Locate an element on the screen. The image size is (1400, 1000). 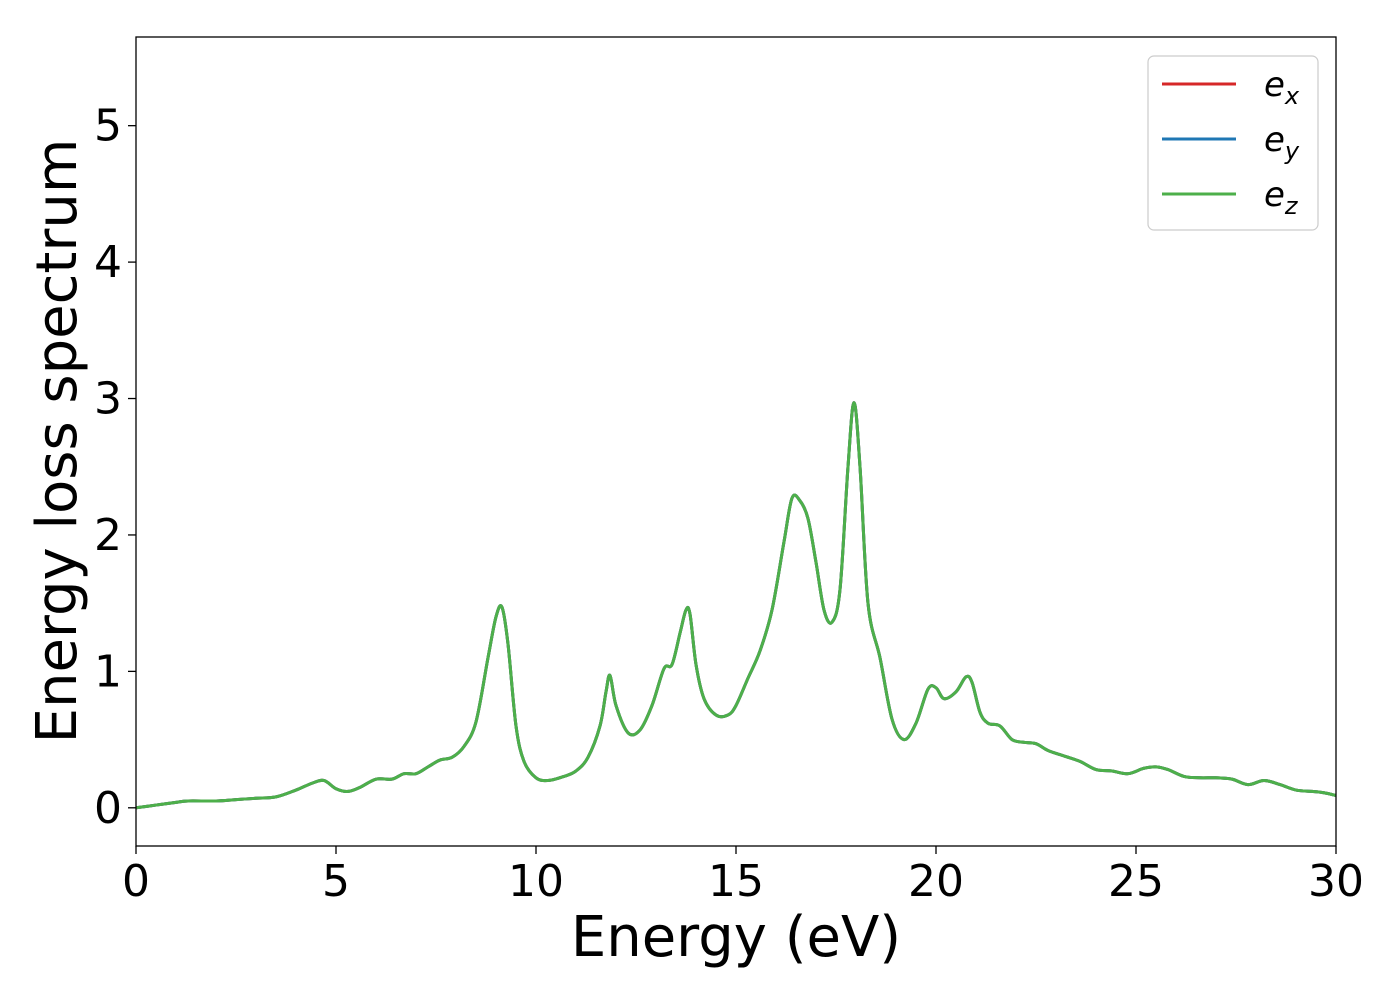
y-tick-label: 1 is located at coordinates (108, 671).